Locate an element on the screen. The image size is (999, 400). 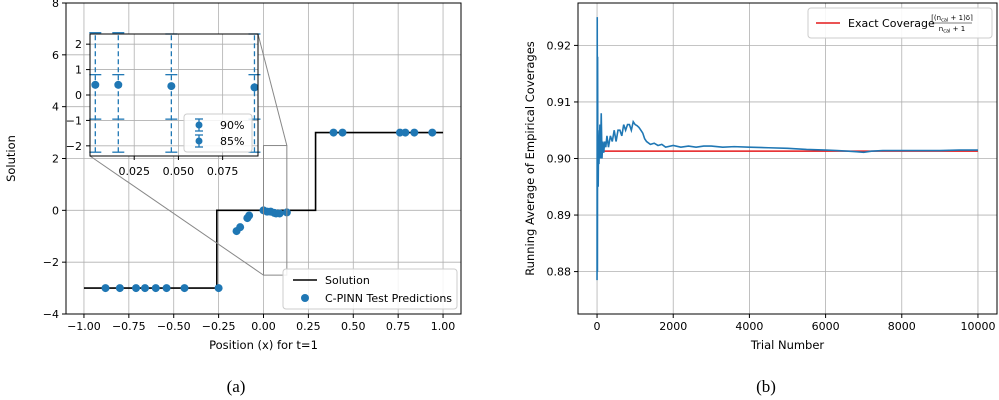
inset-x-tick-label: 0.075 is located at coordinates (223, 171).